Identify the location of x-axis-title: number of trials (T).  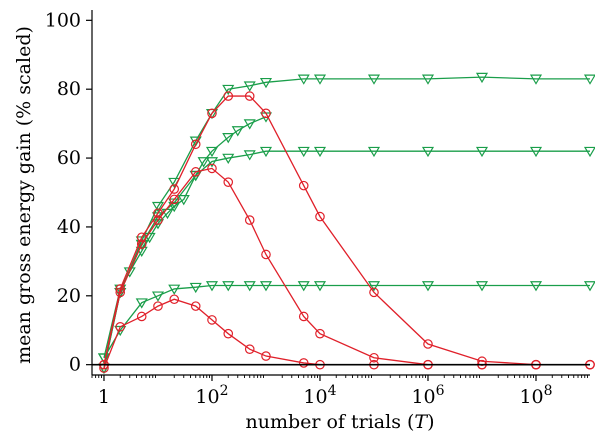
(339, 422).